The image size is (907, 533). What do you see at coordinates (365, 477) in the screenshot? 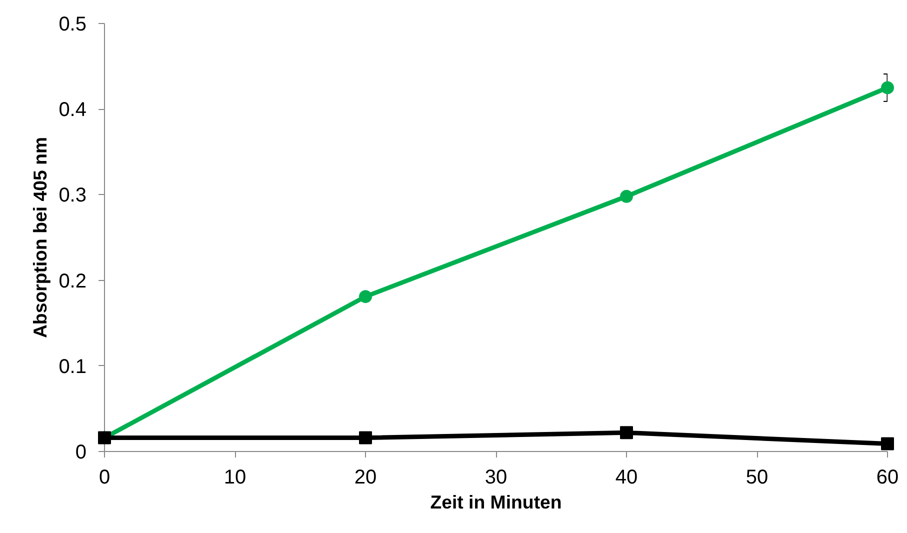
I see `x-tick-label: 20` at bounding box center [365, 477].